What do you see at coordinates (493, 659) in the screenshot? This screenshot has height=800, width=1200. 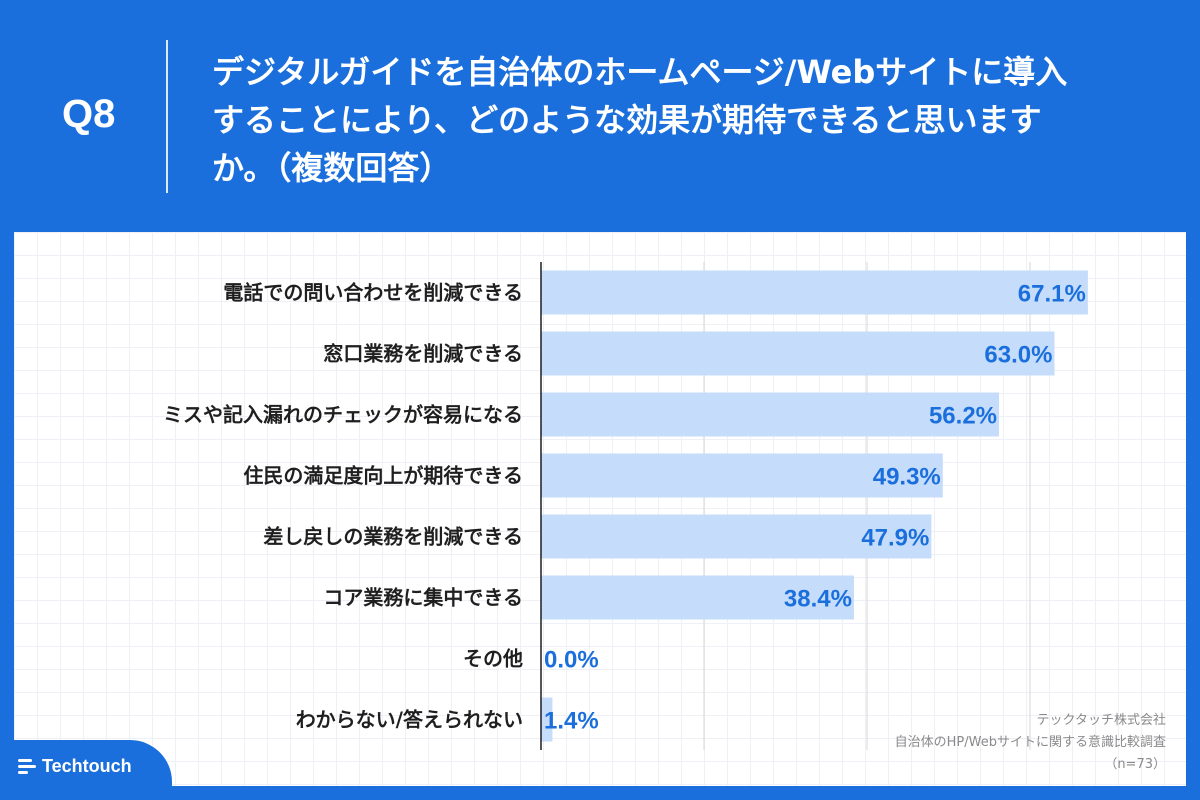 I see `category-label-6: その他` at bounding box center [493, 659].